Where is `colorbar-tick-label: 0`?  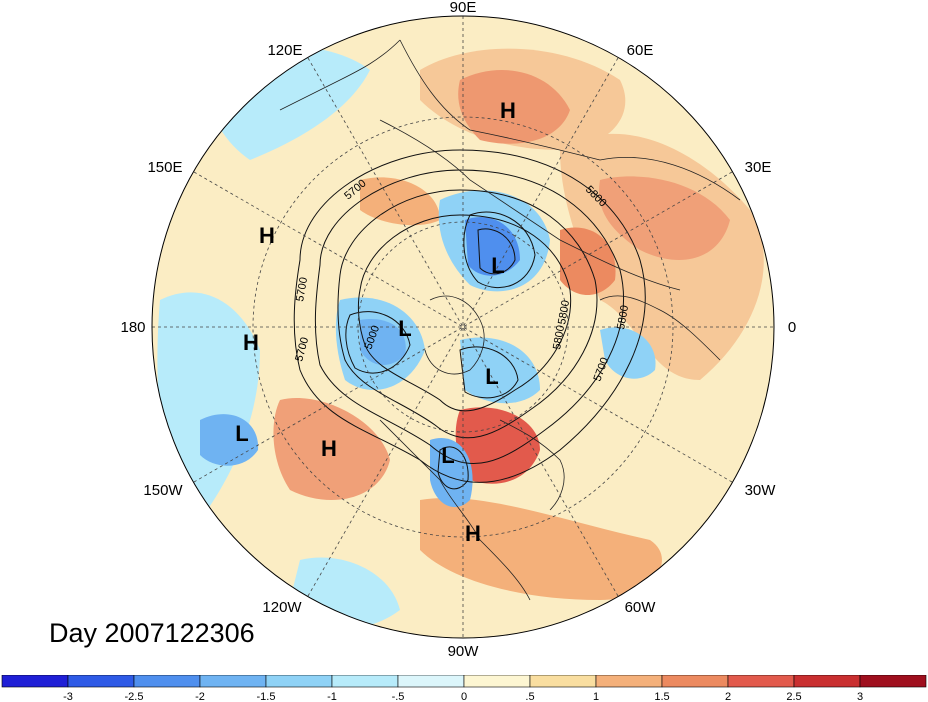 colorbar-tick-label: 0 is located at coordinates (464, 696).